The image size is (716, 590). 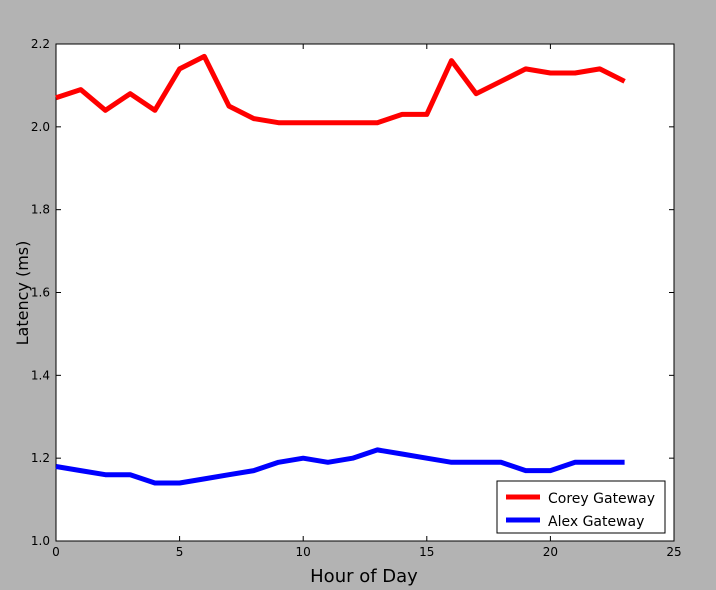 I want to click on y-tick-label: 1.8, so click(x=40, y=210).